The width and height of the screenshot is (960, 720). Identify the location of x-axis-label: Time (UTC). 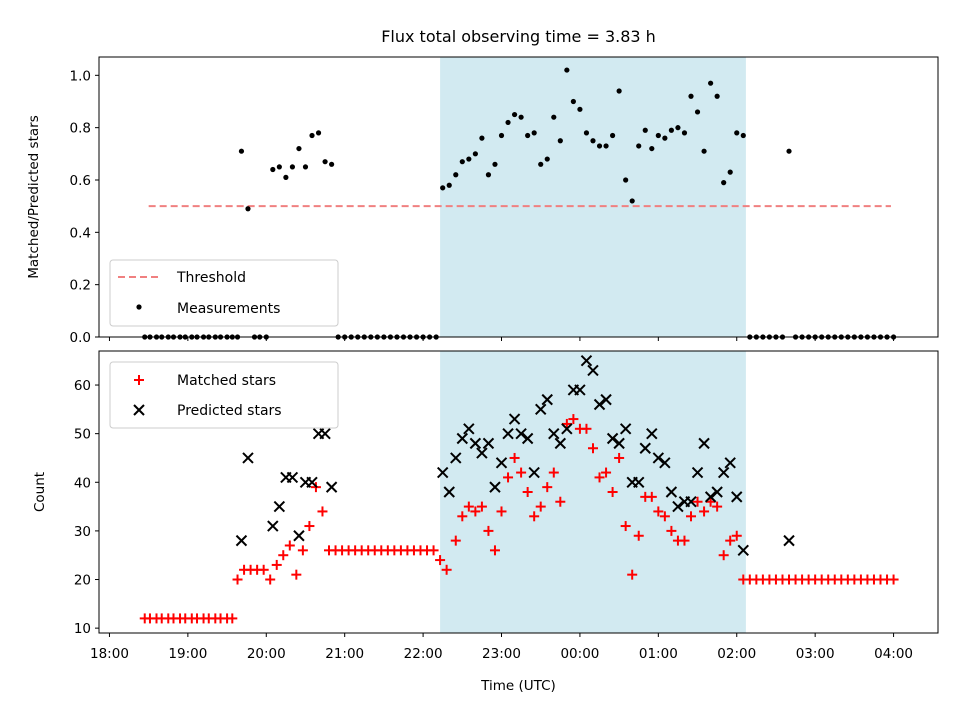
(518, 686).